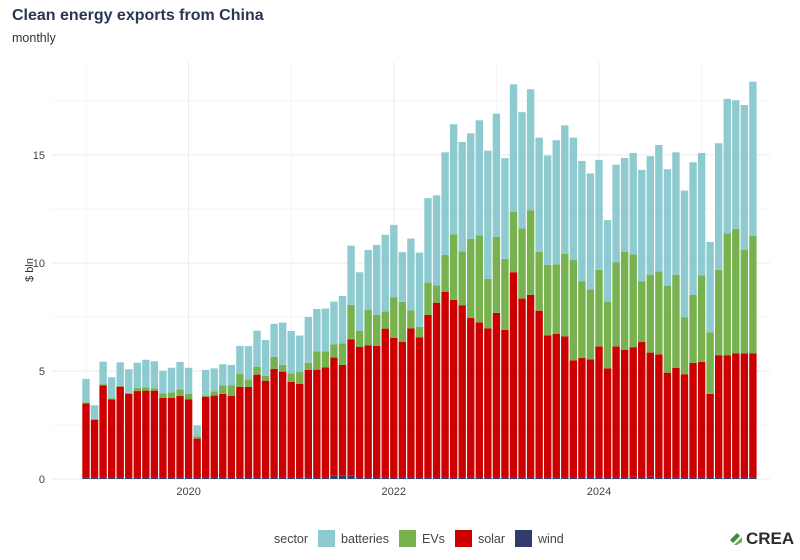 This screenshot has height=560, width=800. Describe the element at coordinates (433, 538) in the screenshot. I see `legend-label-evs: EVs` at that location.